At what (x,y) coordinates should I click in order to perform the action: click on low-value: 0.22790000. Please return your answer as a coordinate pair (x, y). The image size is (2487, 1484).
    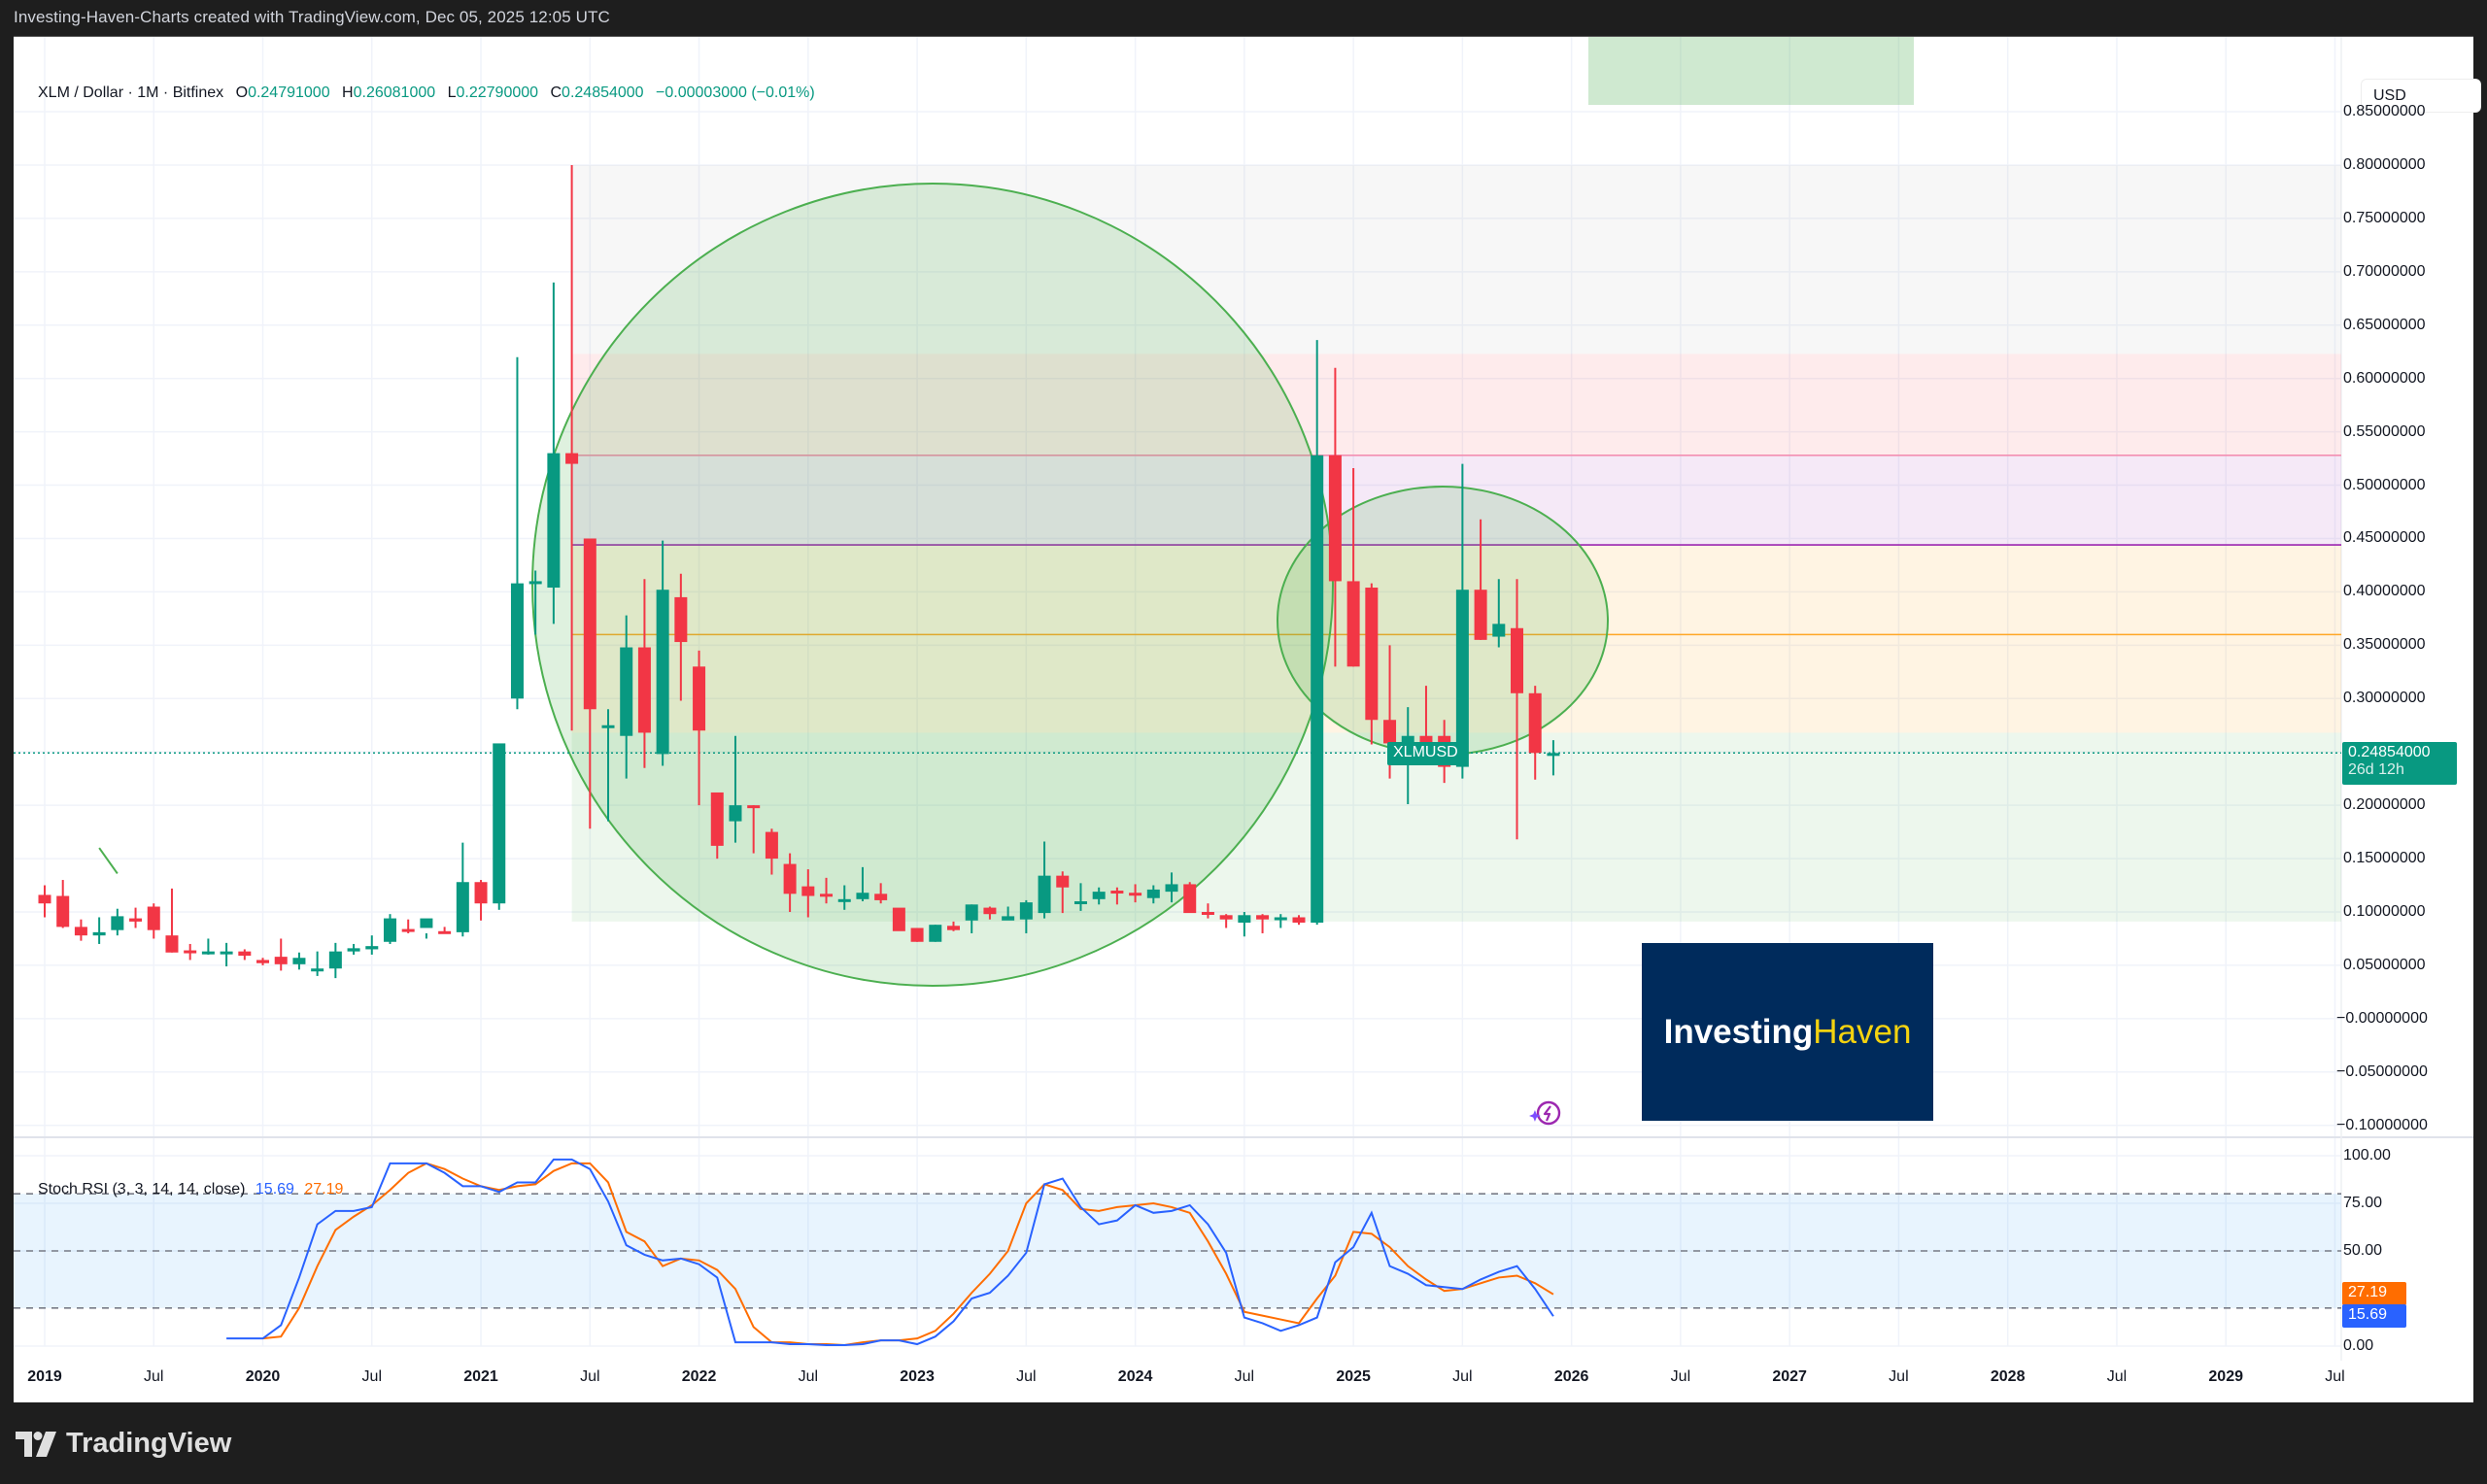
    Looking at the image, I should click on (497, 92).